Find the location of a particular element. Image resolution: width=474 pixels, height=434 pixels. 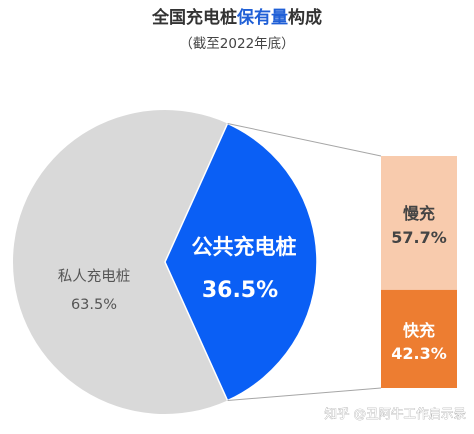

title-prefix: 全国充电桩 is located at coordinates (194, 17).